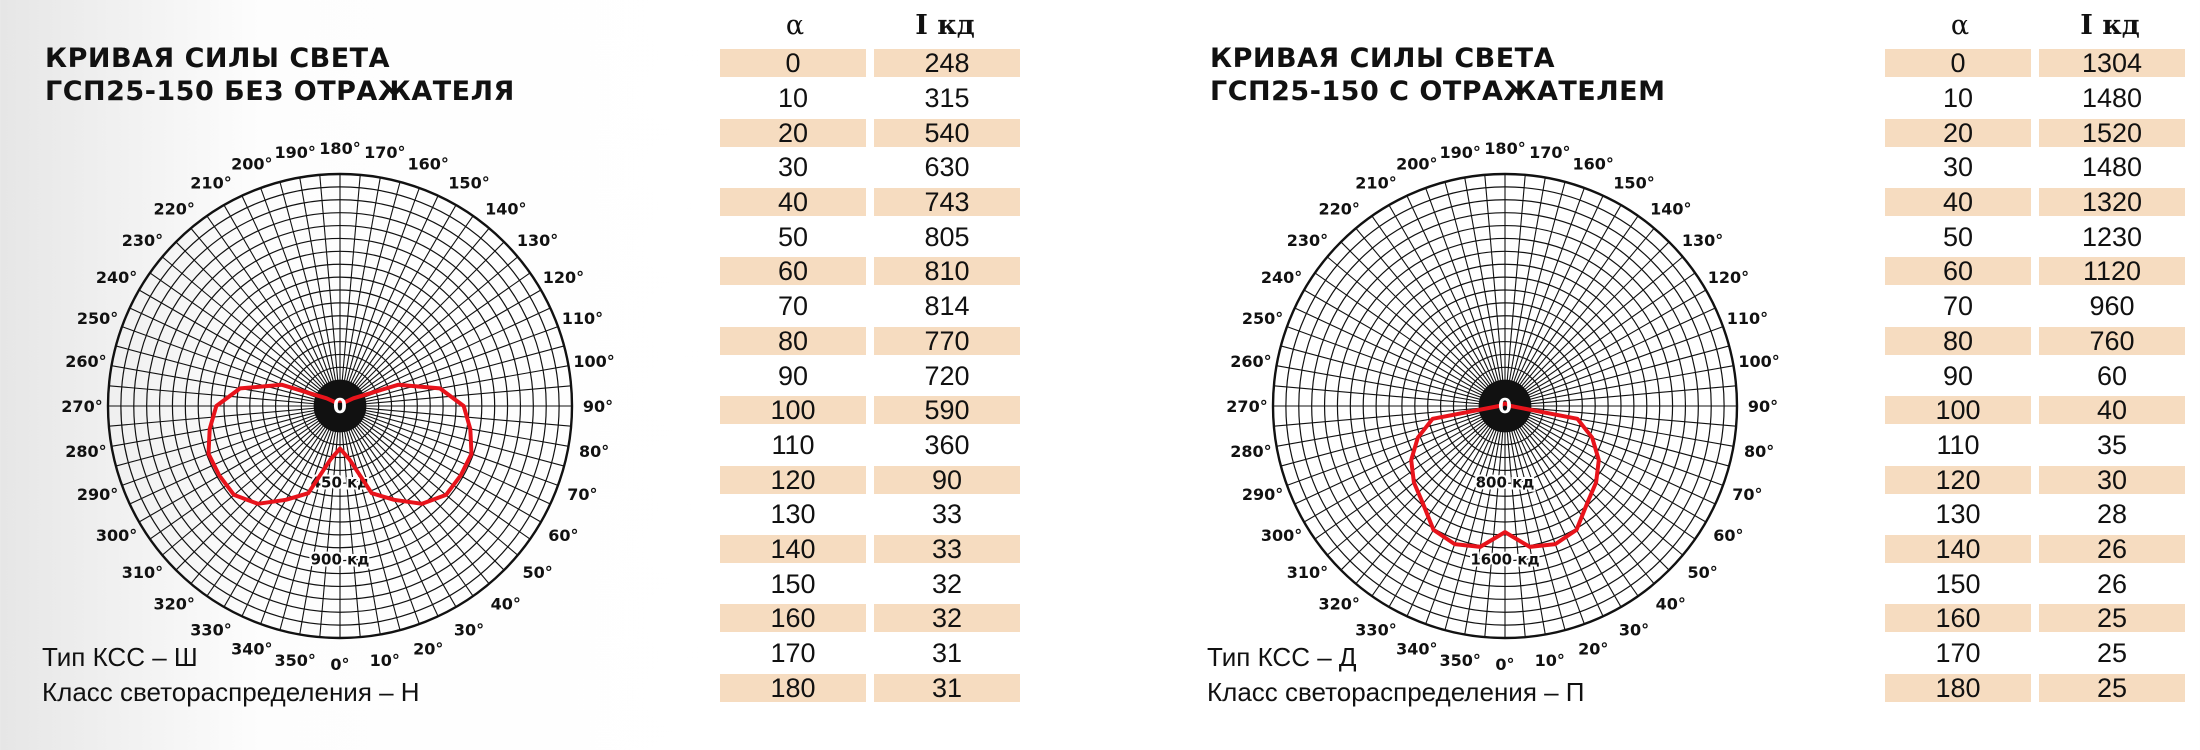 This screenshot has width=2200, height=750. What do you see at coordinates (2035, 410) in the screenshot?
I see `table-row: 100 40` at bounding box center [2035, 410].